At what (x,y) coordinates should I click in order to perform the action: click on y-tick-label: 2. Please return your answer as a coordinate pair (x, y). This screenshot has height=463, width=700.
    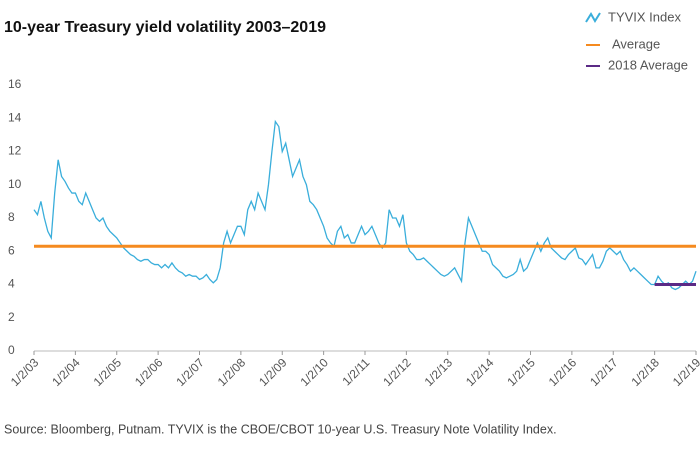
    Looking at the image, I should click on (11, 317).